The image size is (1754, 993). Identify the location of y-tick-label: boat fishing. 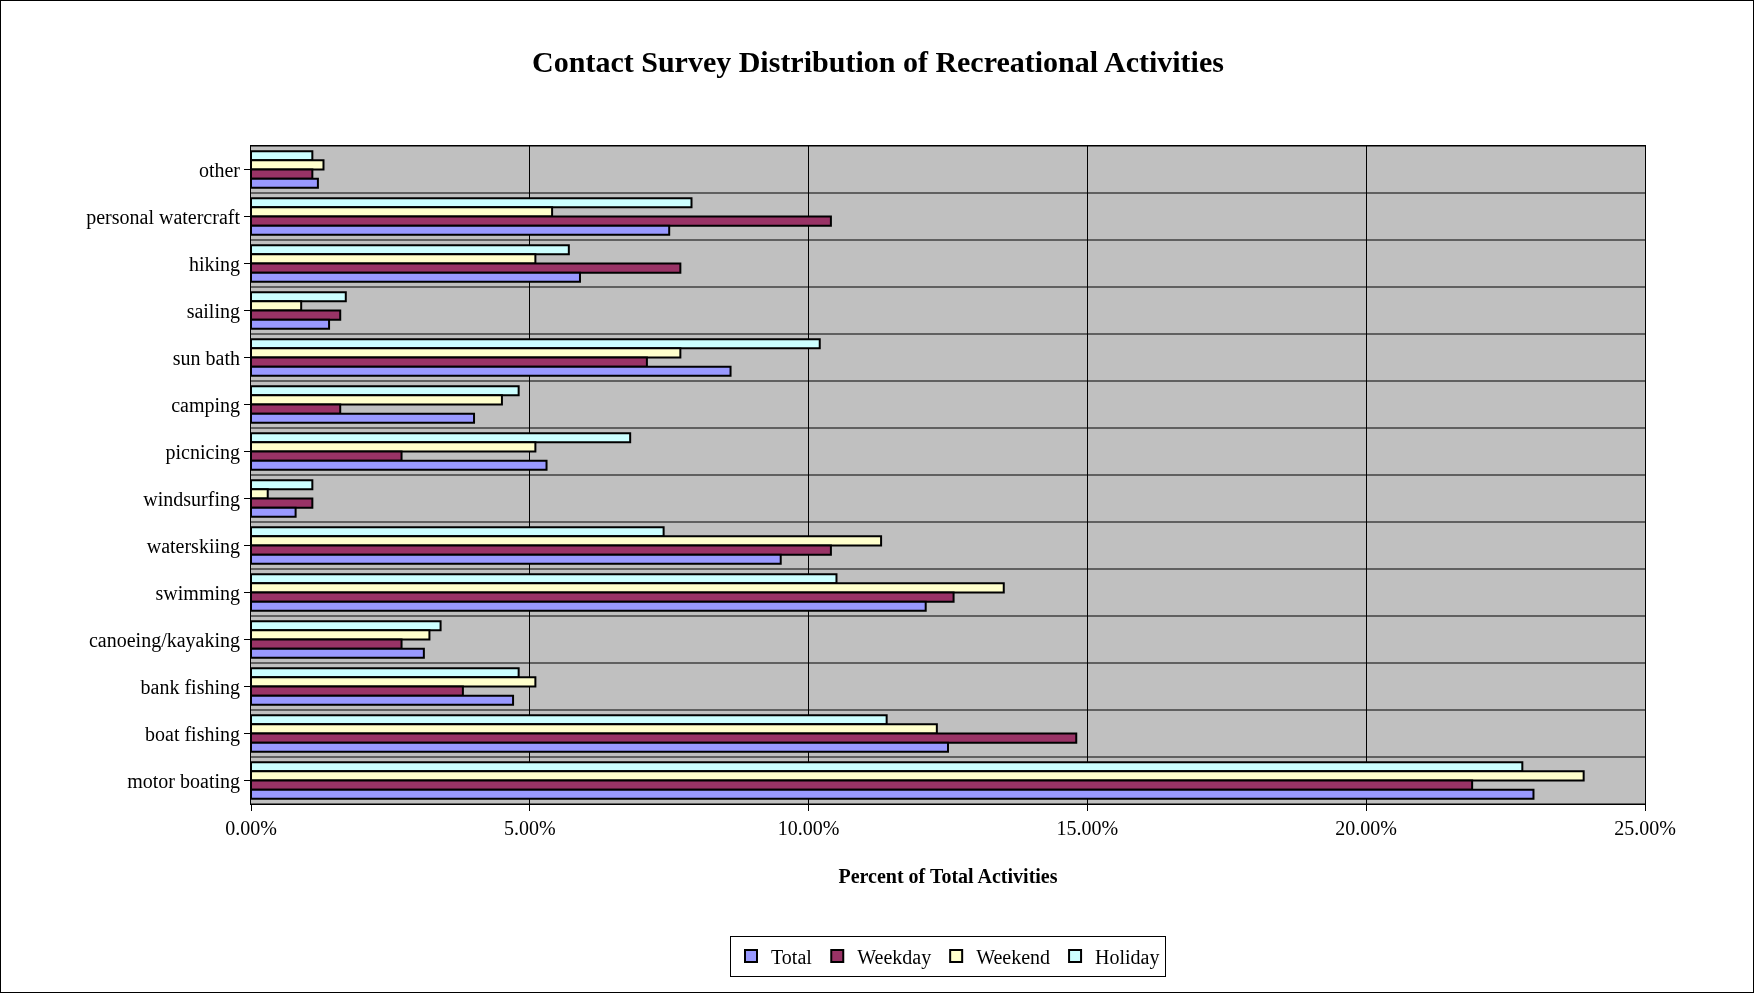
(192, 734).